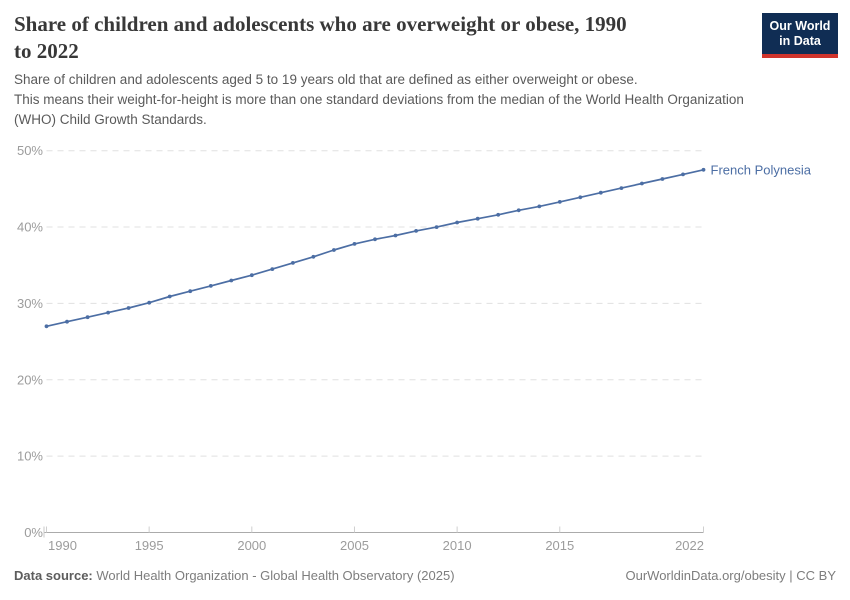 The width and height of the screenshot is (850, 600). Describe the element at coordinates (30, 456) in the screenshot. I see `y-axis-tick-label: 10%` at that location.